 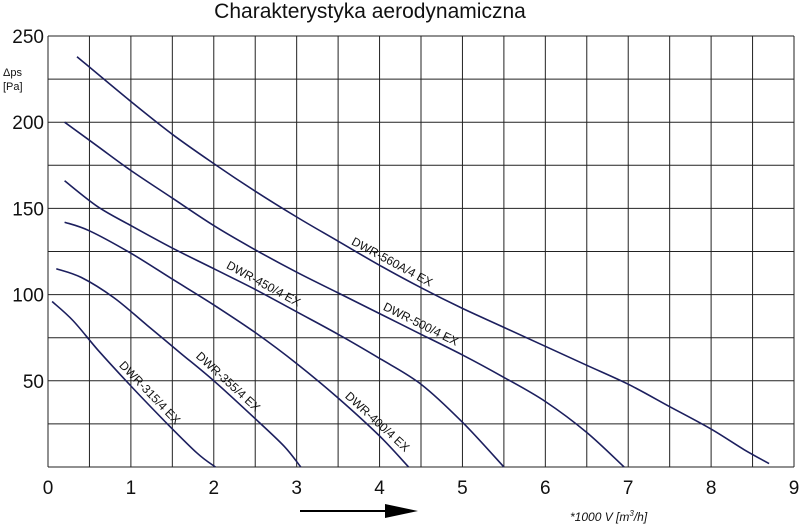 I want to click on x-axis-label-suffix: /h], so click(x=640, y=517).